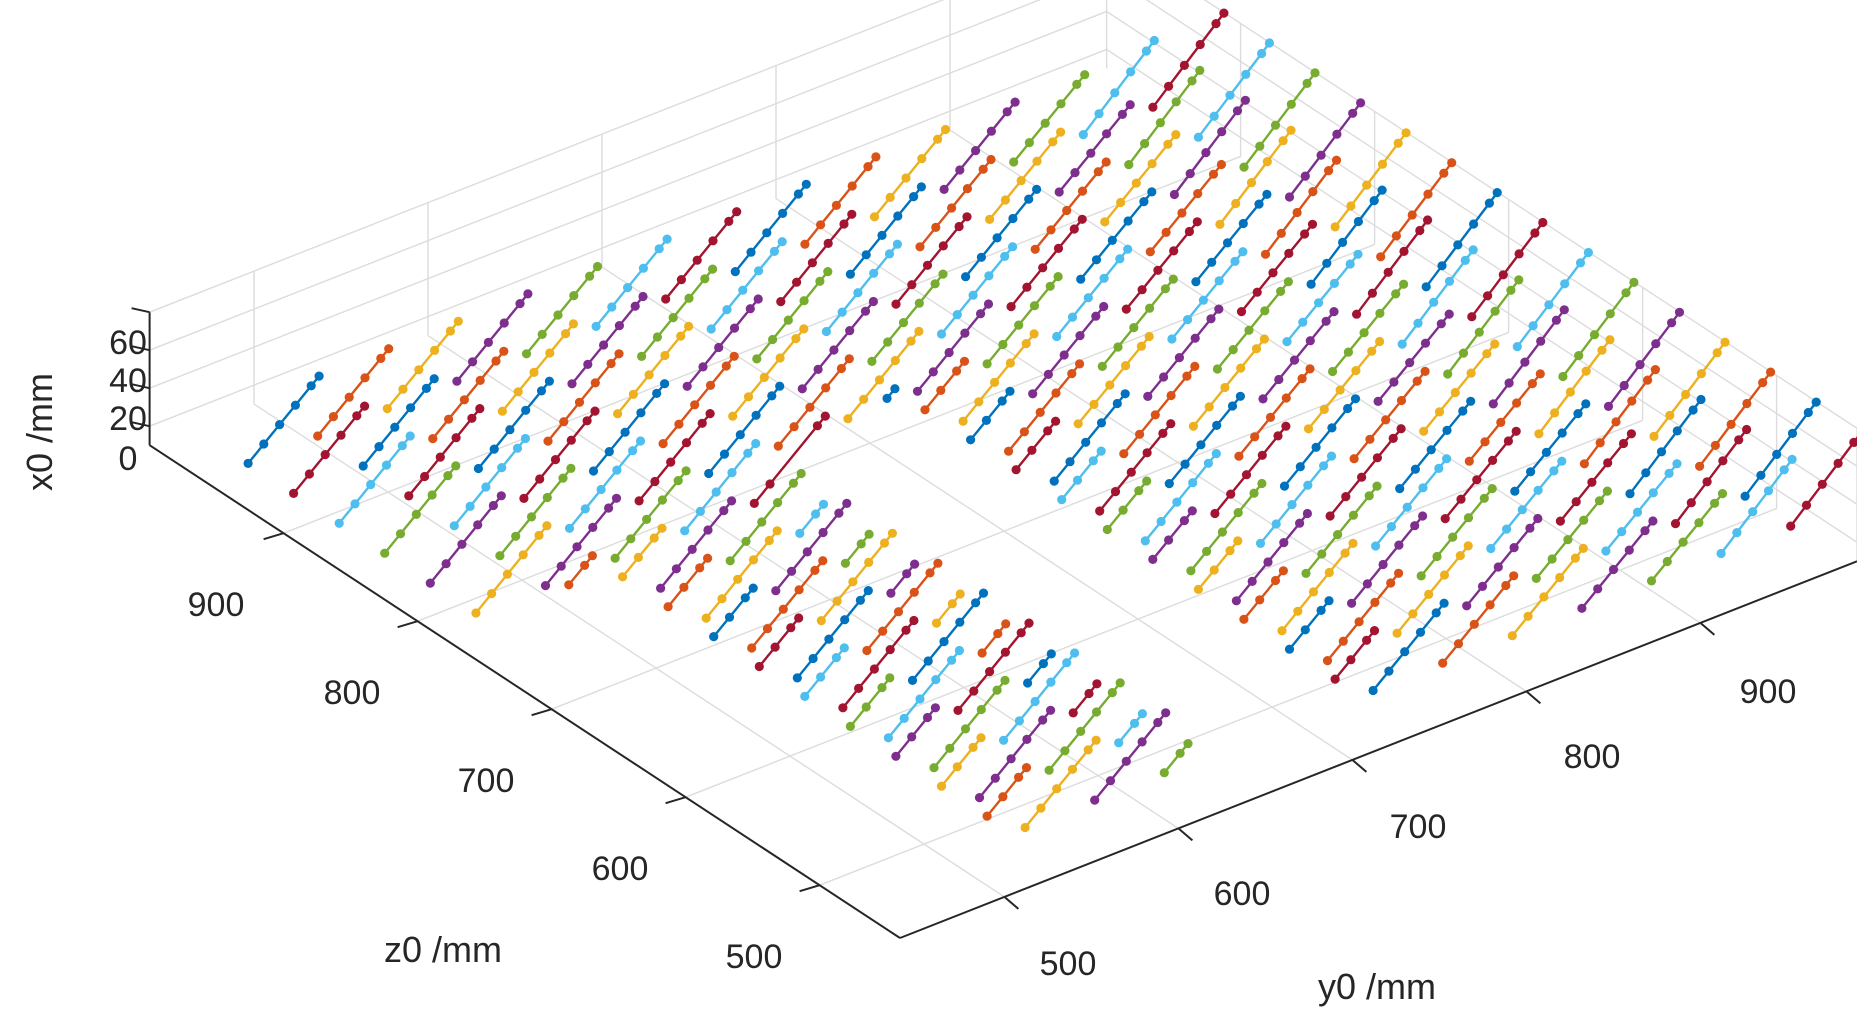  What do you see at coordinates (1242, 894) in the screenshot?
I see `y-tick-label: 600` at bounding box center [1242, 894].